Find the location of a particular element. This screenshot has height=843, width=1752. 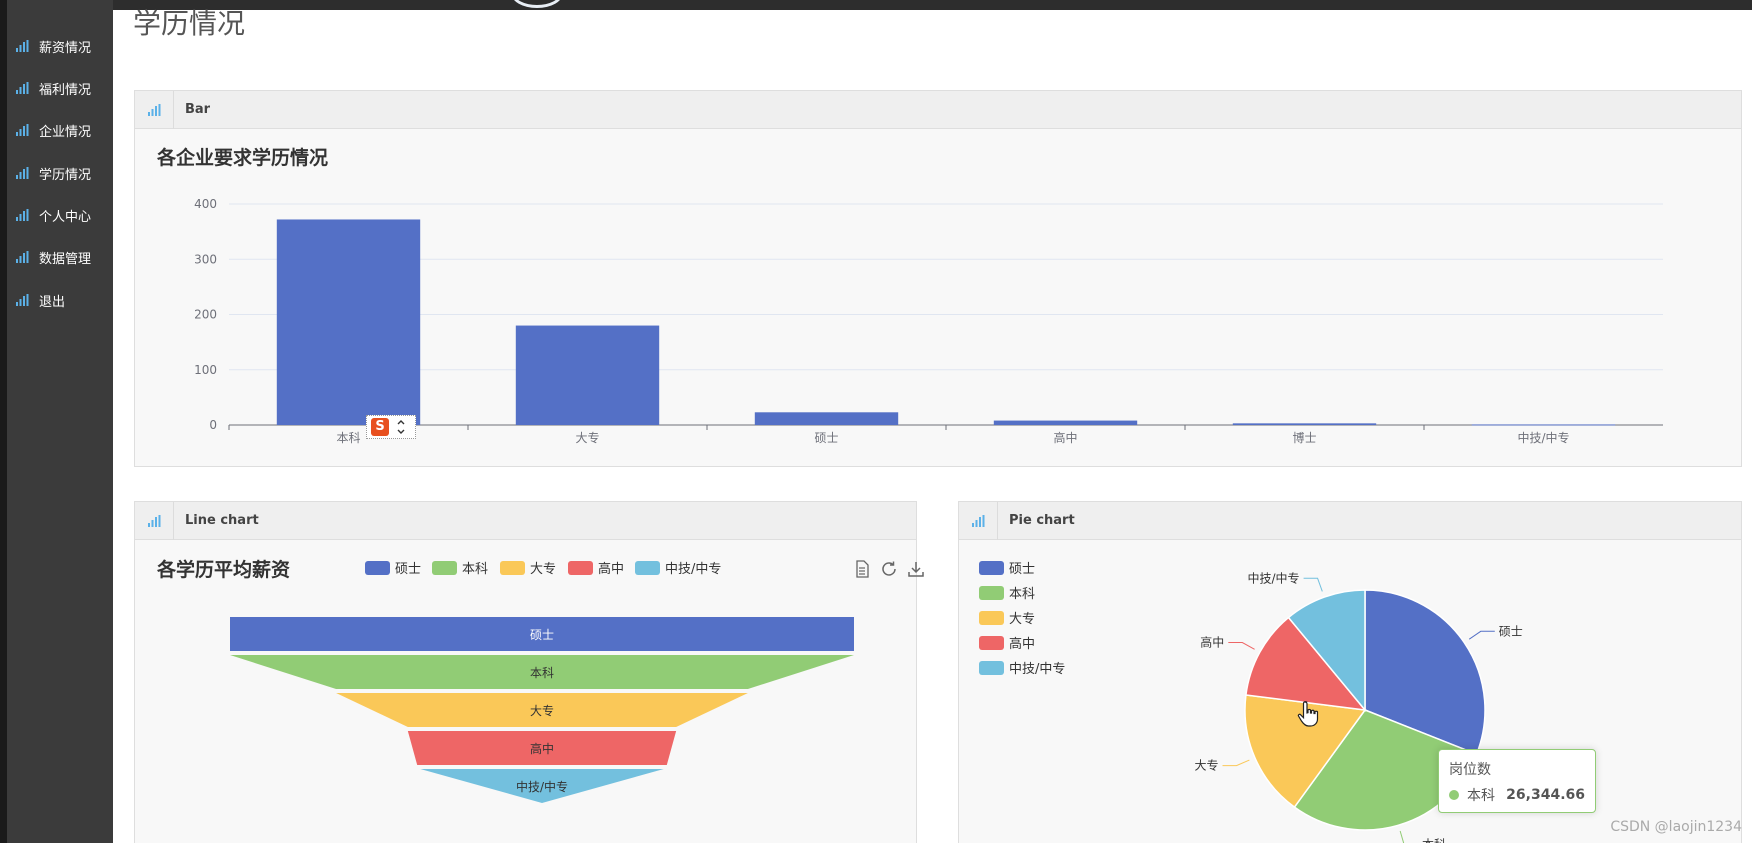

bar-chart-title: 各企业要求学历情况 is located at coordinates (243, 158).